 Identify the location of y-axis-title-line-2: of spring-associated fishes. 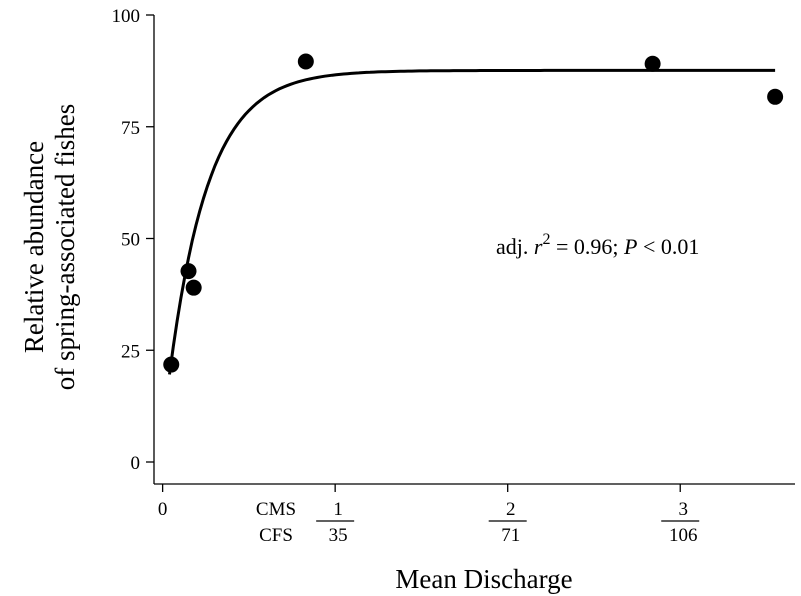
(65, 247).